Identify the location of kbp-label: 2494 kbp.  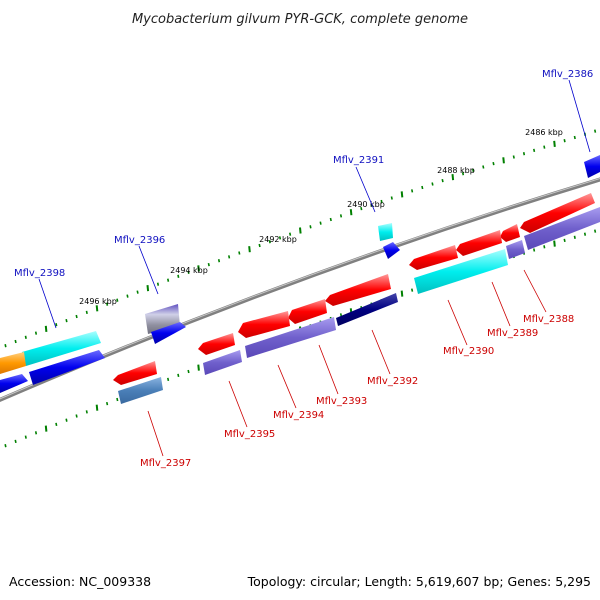
(189, 270).